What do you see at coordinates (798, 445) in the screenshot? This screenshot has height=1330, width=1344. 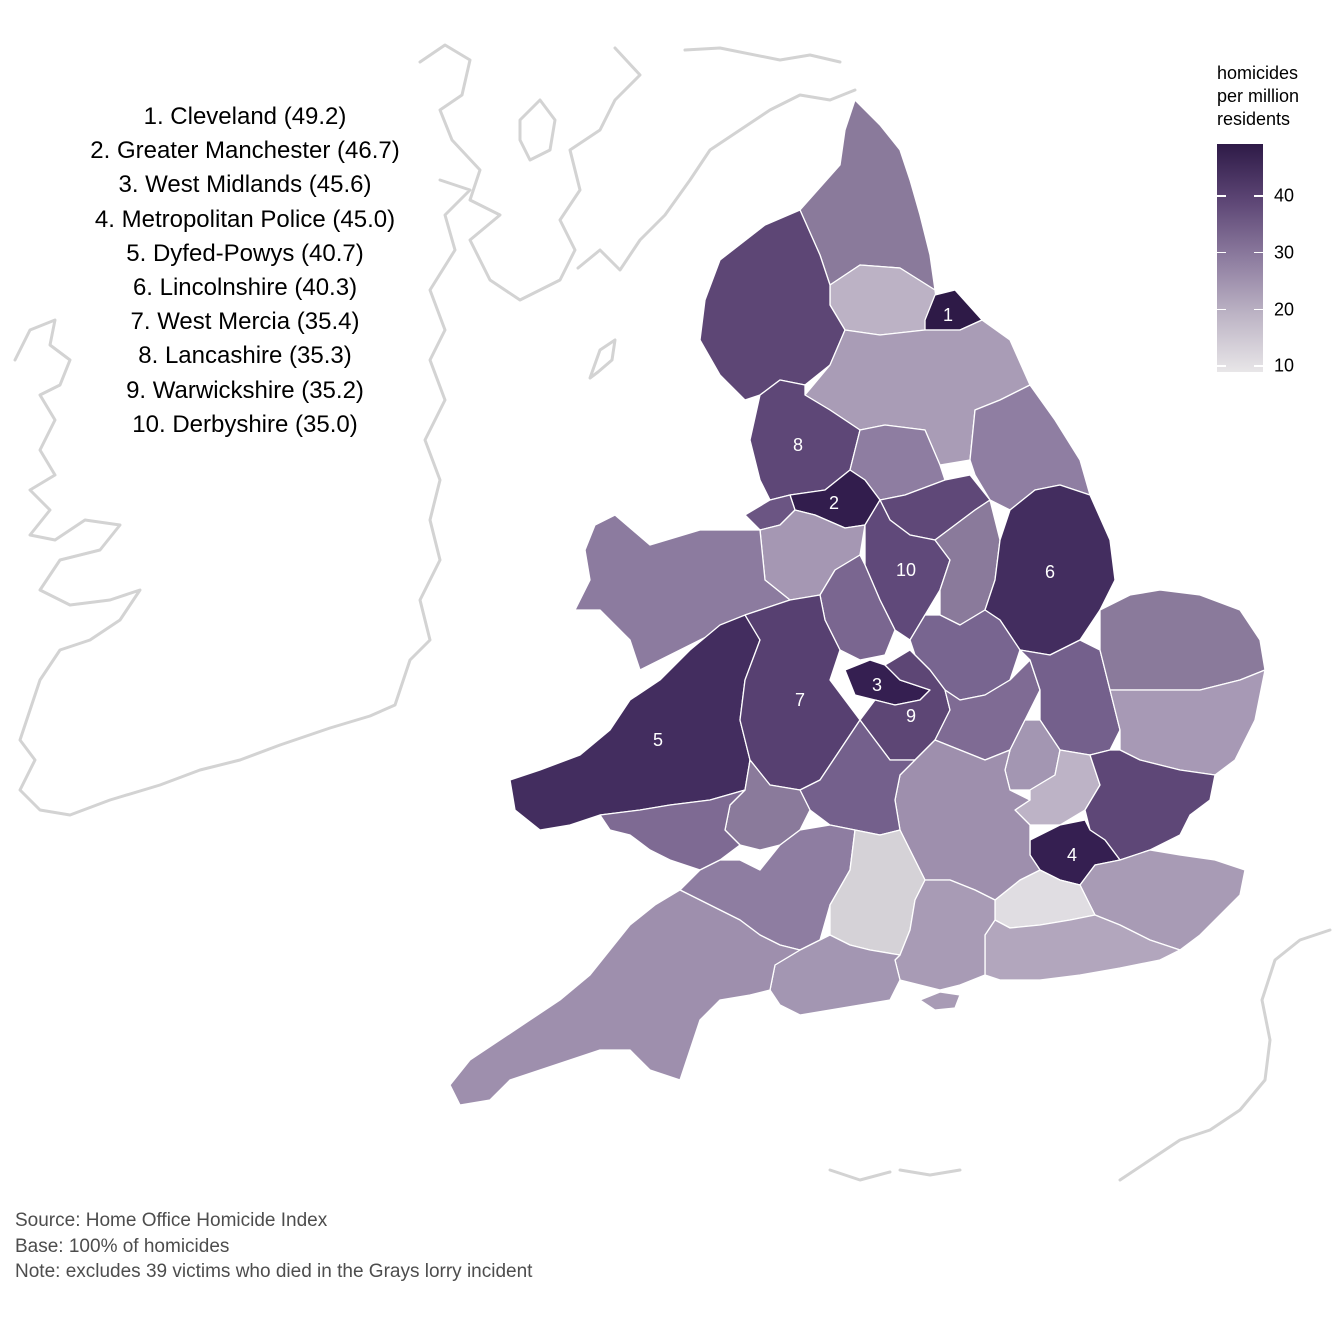 I see `map-label-8: 8` at bounding box center [798, 445].